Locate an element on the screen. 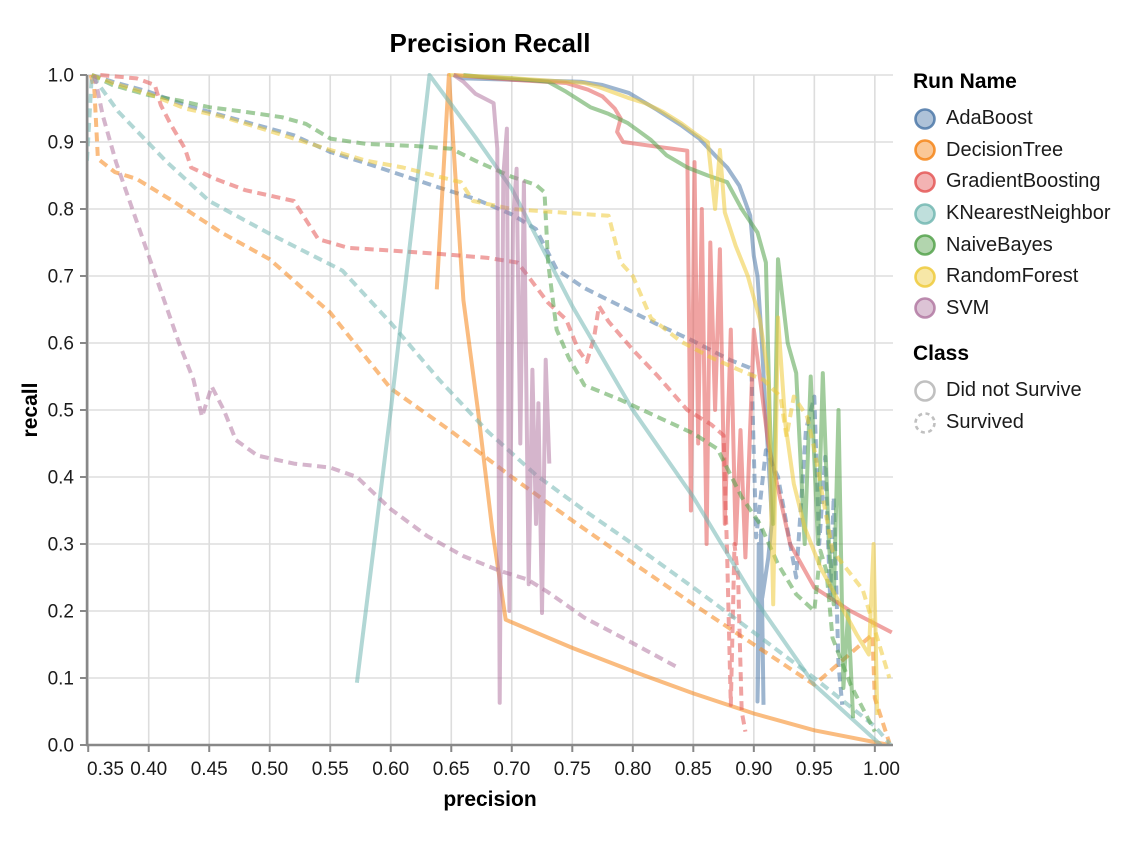 The image size is (1136, 842). legend-run-name-title: Run Name is located at coordinates (965, 81).